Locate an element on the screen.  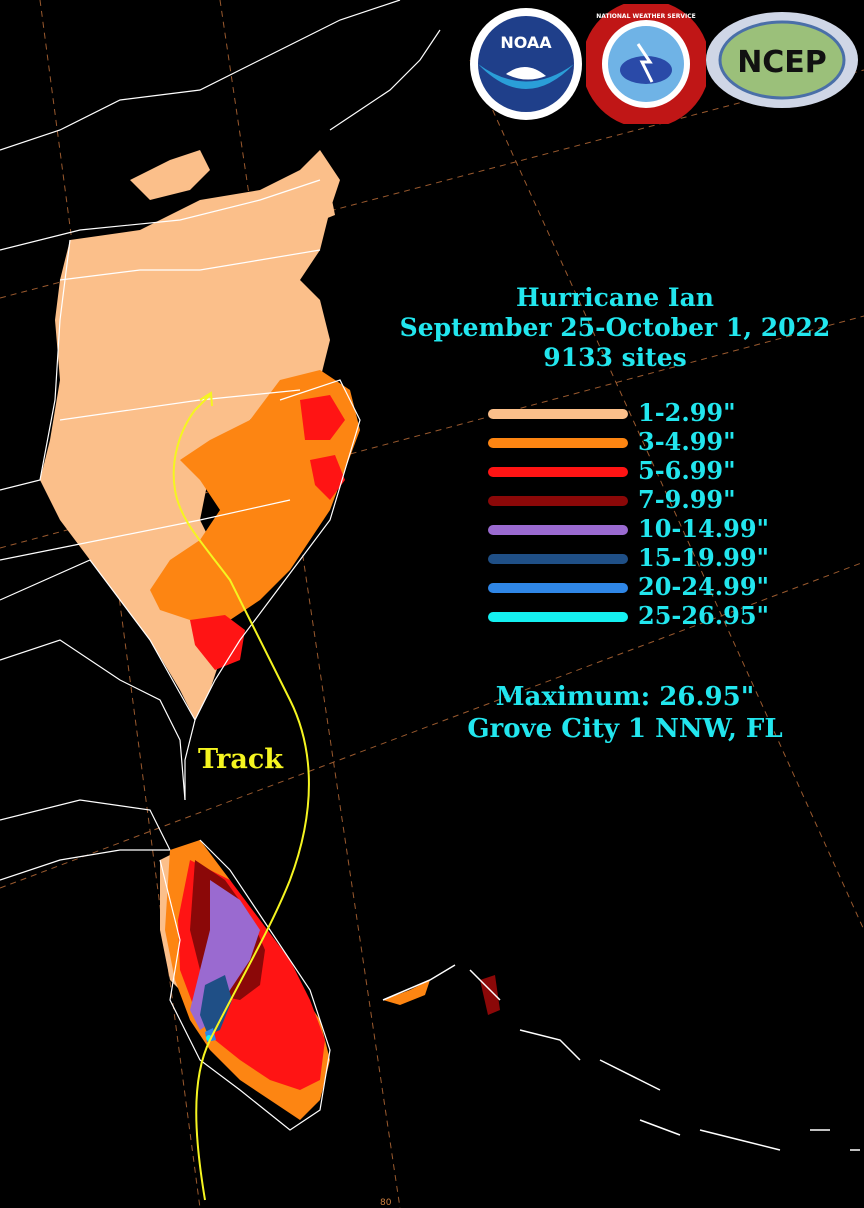
ncep-logo-text: NCEP is located at coordinates (782, 62).